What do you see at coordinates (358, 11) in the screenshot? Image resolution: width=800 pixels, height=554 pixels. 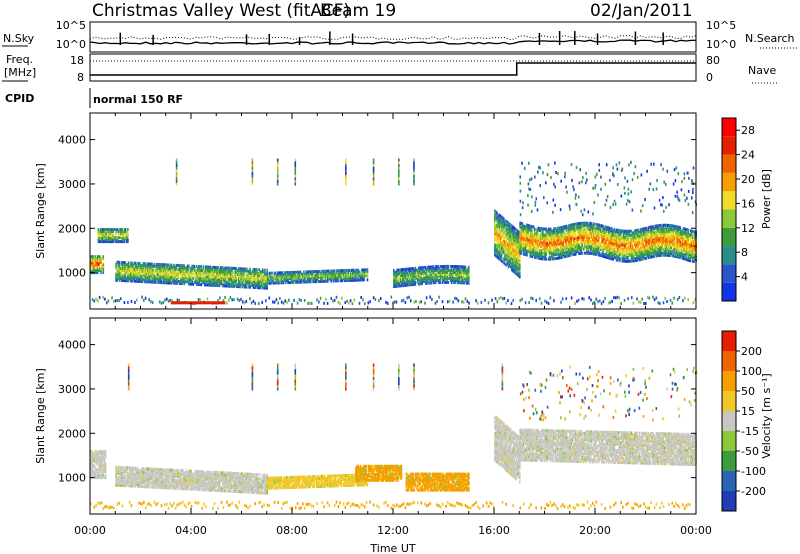 I see `beam-label: Beam 19` at bounding box center [358, 11].